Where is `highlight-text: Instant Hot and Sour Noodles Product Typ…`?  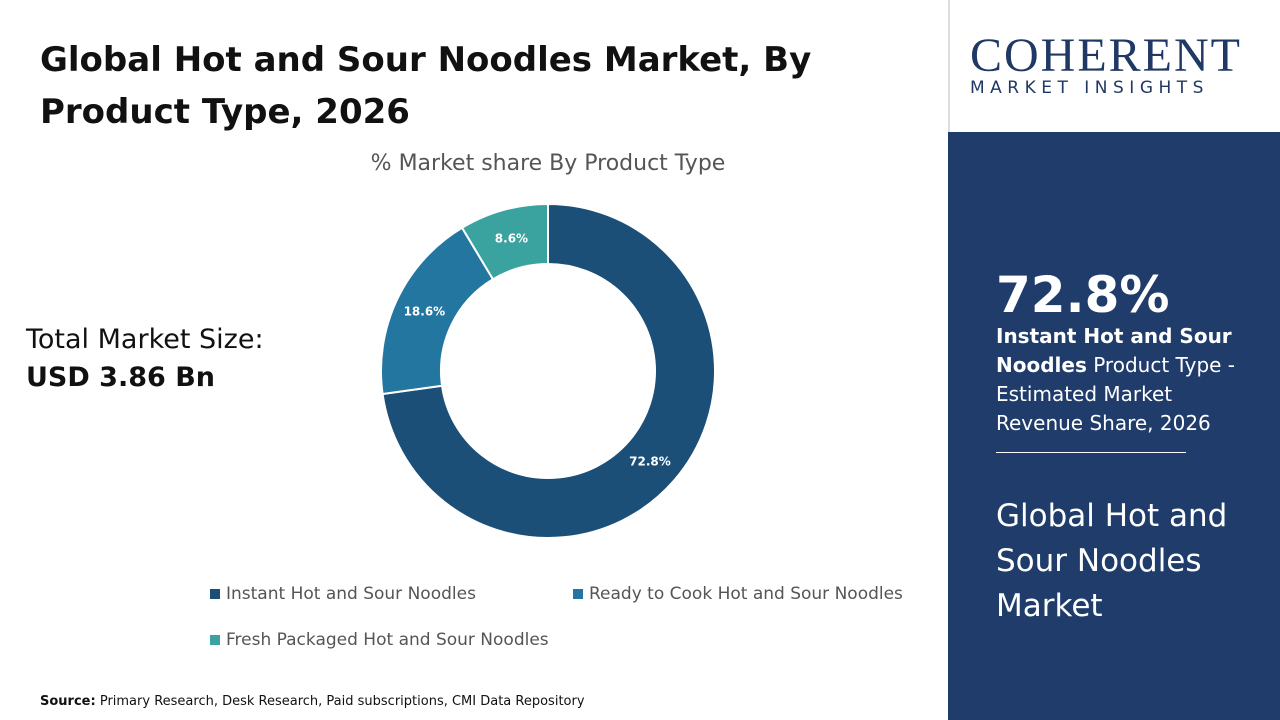 highlight-text: Instant Hot and Sour Noodles Product Typ… is located at coordinates (1121, 380).